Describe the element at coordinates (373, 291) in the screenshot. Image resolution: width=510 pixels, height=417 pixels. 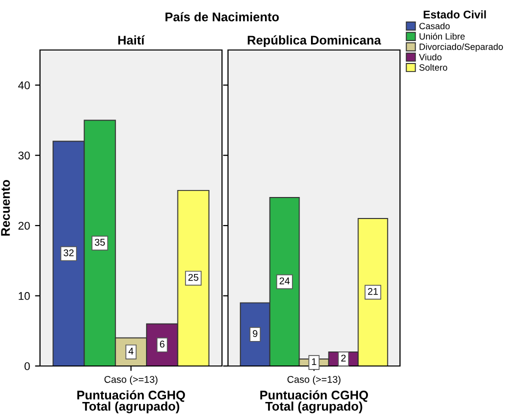
I see `data-label: 21` at that location.